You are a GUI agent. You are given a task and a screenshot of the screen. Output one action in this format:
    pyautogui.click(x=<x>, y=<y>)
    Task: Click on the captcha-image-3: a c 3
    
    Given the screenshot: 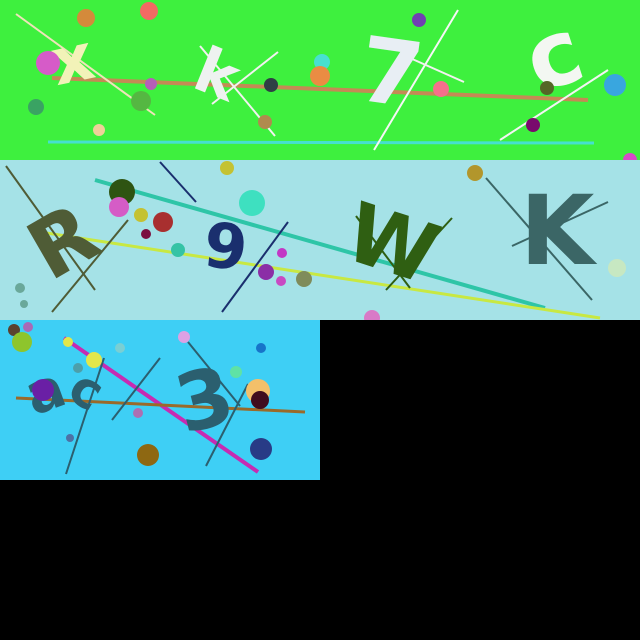 What is the action you would take?
    pyautogui.click(x=160, y=400)
    